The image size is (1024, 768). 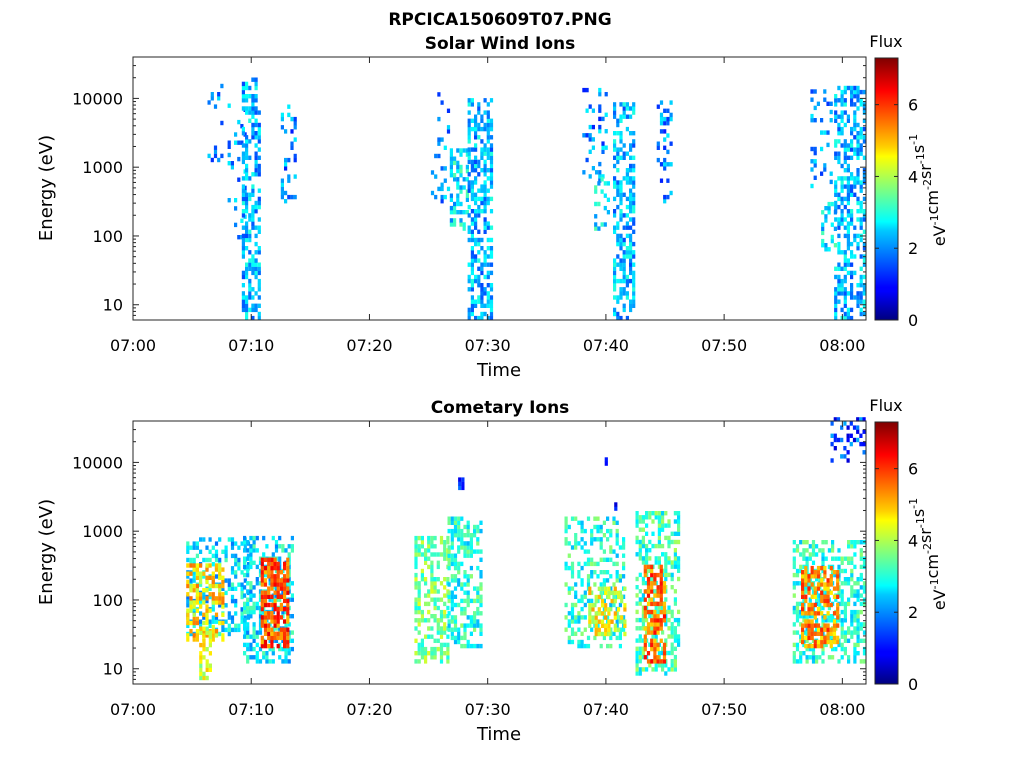 What do you see at coordinates (498, 370) in the screenshot?
I see `x-axis-label: Time` at bounding box center [498, 370].